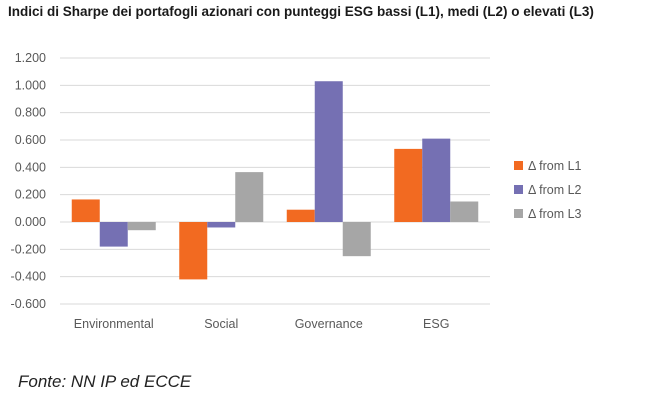 The width and height of the screenshot is (649, 410). What do you see at coordinates (30, 85) in the screenshot?
I see `y-tick-label: 1.000` at bounding box center [30, 85].